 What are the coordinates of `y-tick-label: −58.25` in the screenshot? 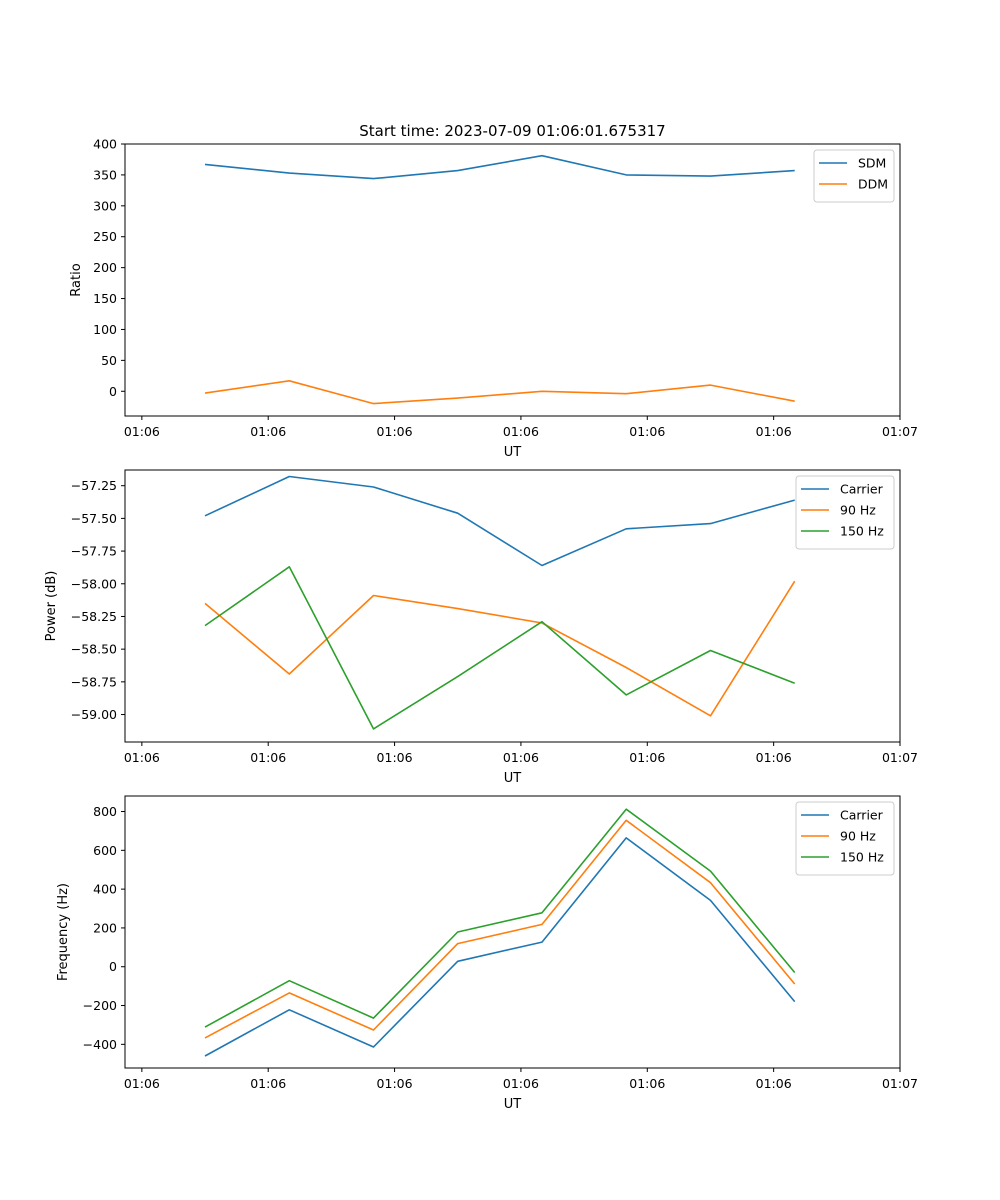 It's located at (94, 616).